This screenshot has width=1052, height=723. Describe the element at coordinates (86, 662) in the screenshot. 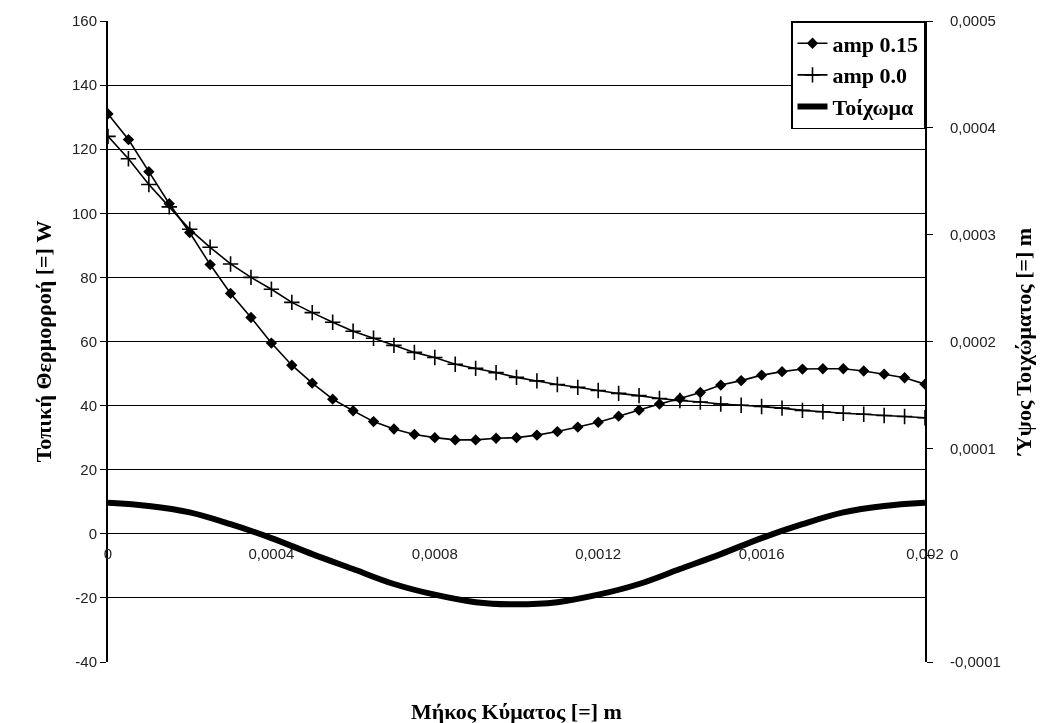

I see `y-tick-label: -40` at that location.